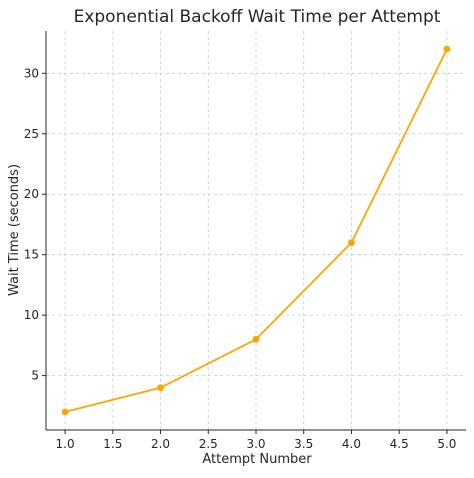 The height and width of the screenshot is (478, 474). What do you see at coordinates (31, 315) in the screenshot?
I see `y-tick-label: 10` at bounding box center [31, 315].